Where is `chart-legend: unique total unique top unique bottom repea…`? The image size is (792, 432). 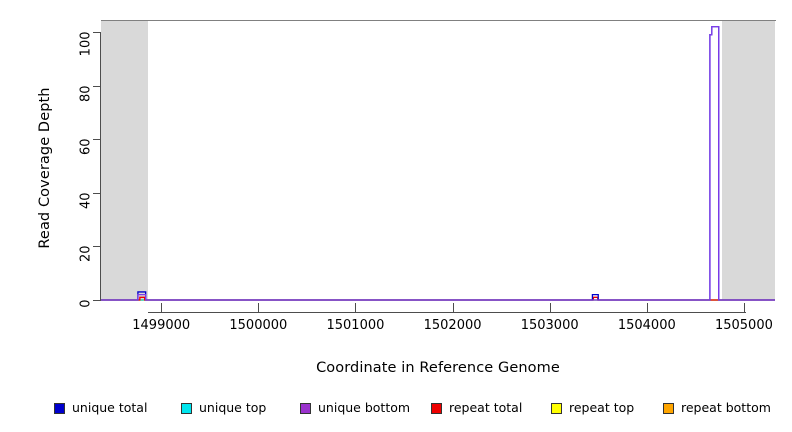 chart-legend: unique total unique top unique bottom repea… is located at coordinates (396, 409).